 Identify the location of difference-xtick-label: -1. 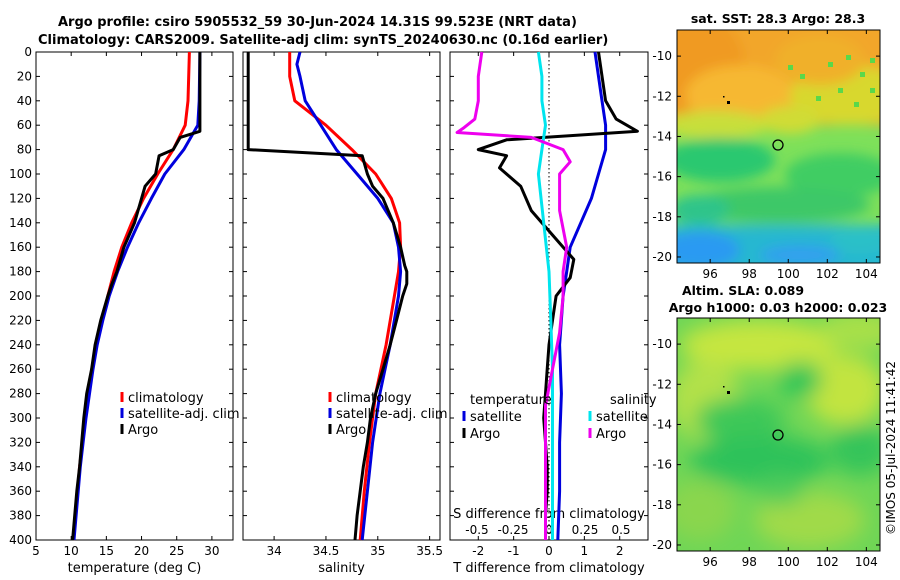
(514, 551).